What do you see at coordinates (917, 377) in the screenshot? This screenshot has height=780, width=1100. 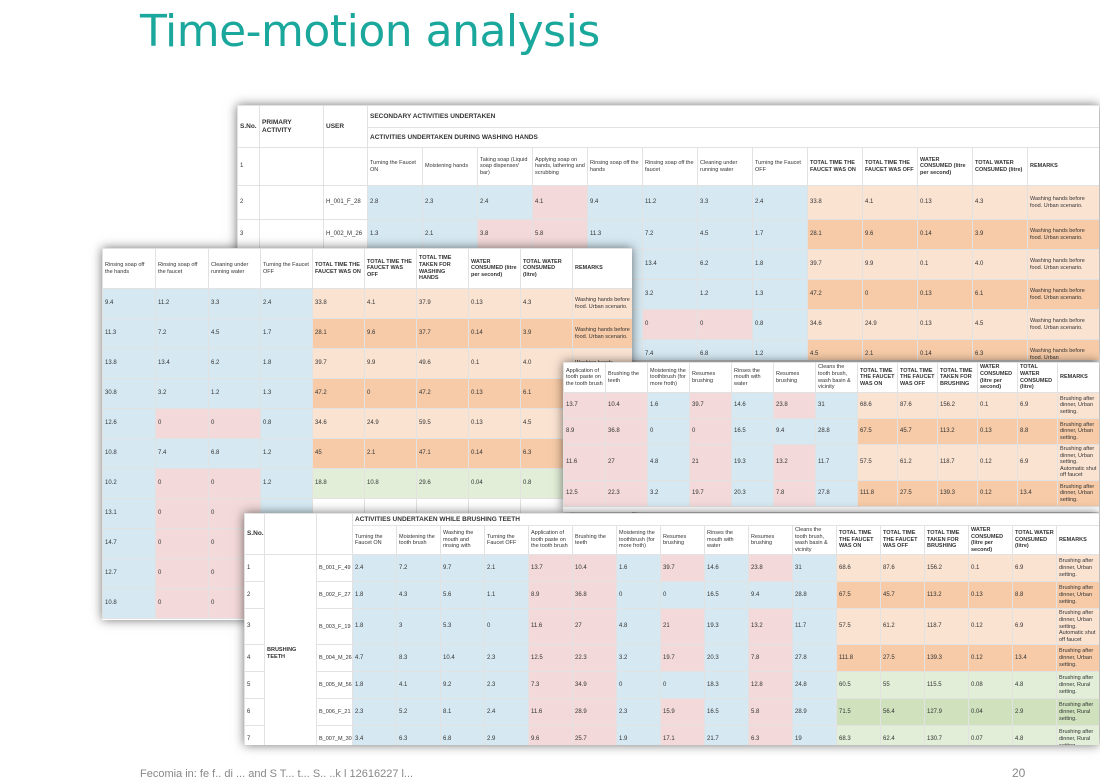 I see `column-header: TOTAL TIME THE FAUCET WAS OFF` at bounding box center [917, 377].